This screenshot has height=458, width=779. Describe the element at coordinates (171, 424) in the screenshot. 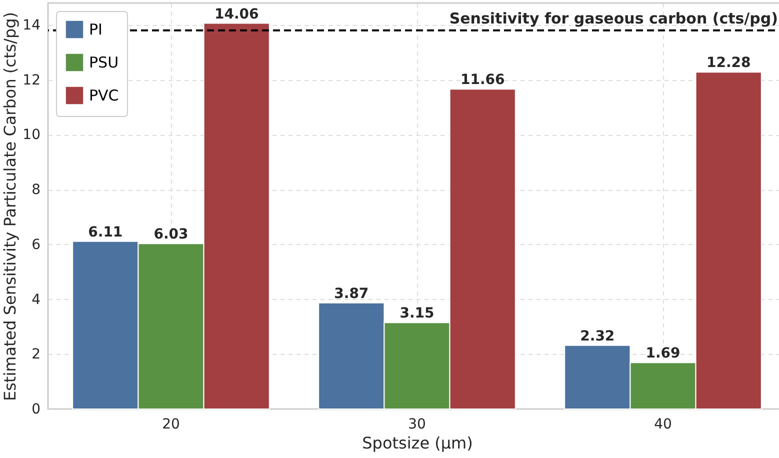

I see `x-tick-label: 20` at that location.